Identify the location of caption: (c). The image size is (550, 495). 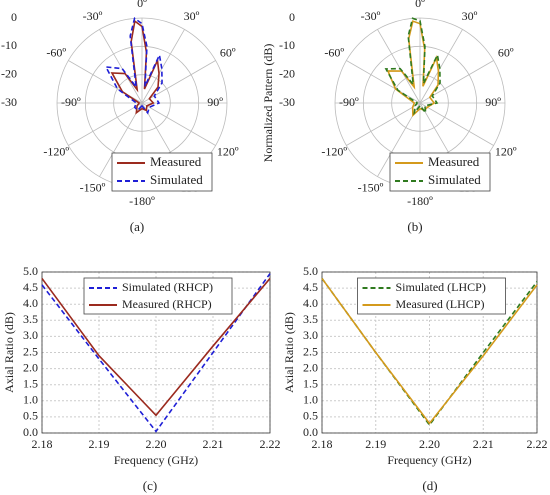
(150, 485).